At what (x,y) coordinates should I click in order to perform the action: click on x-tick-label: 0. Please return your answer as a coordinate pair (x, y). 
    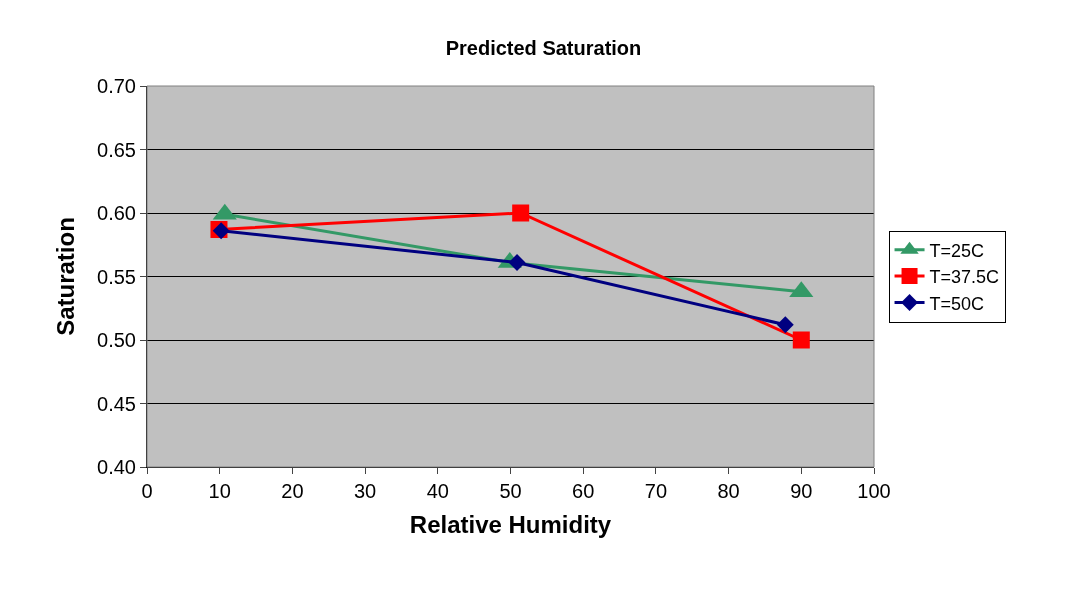
    Looking at the image, I should click on (147, 491).